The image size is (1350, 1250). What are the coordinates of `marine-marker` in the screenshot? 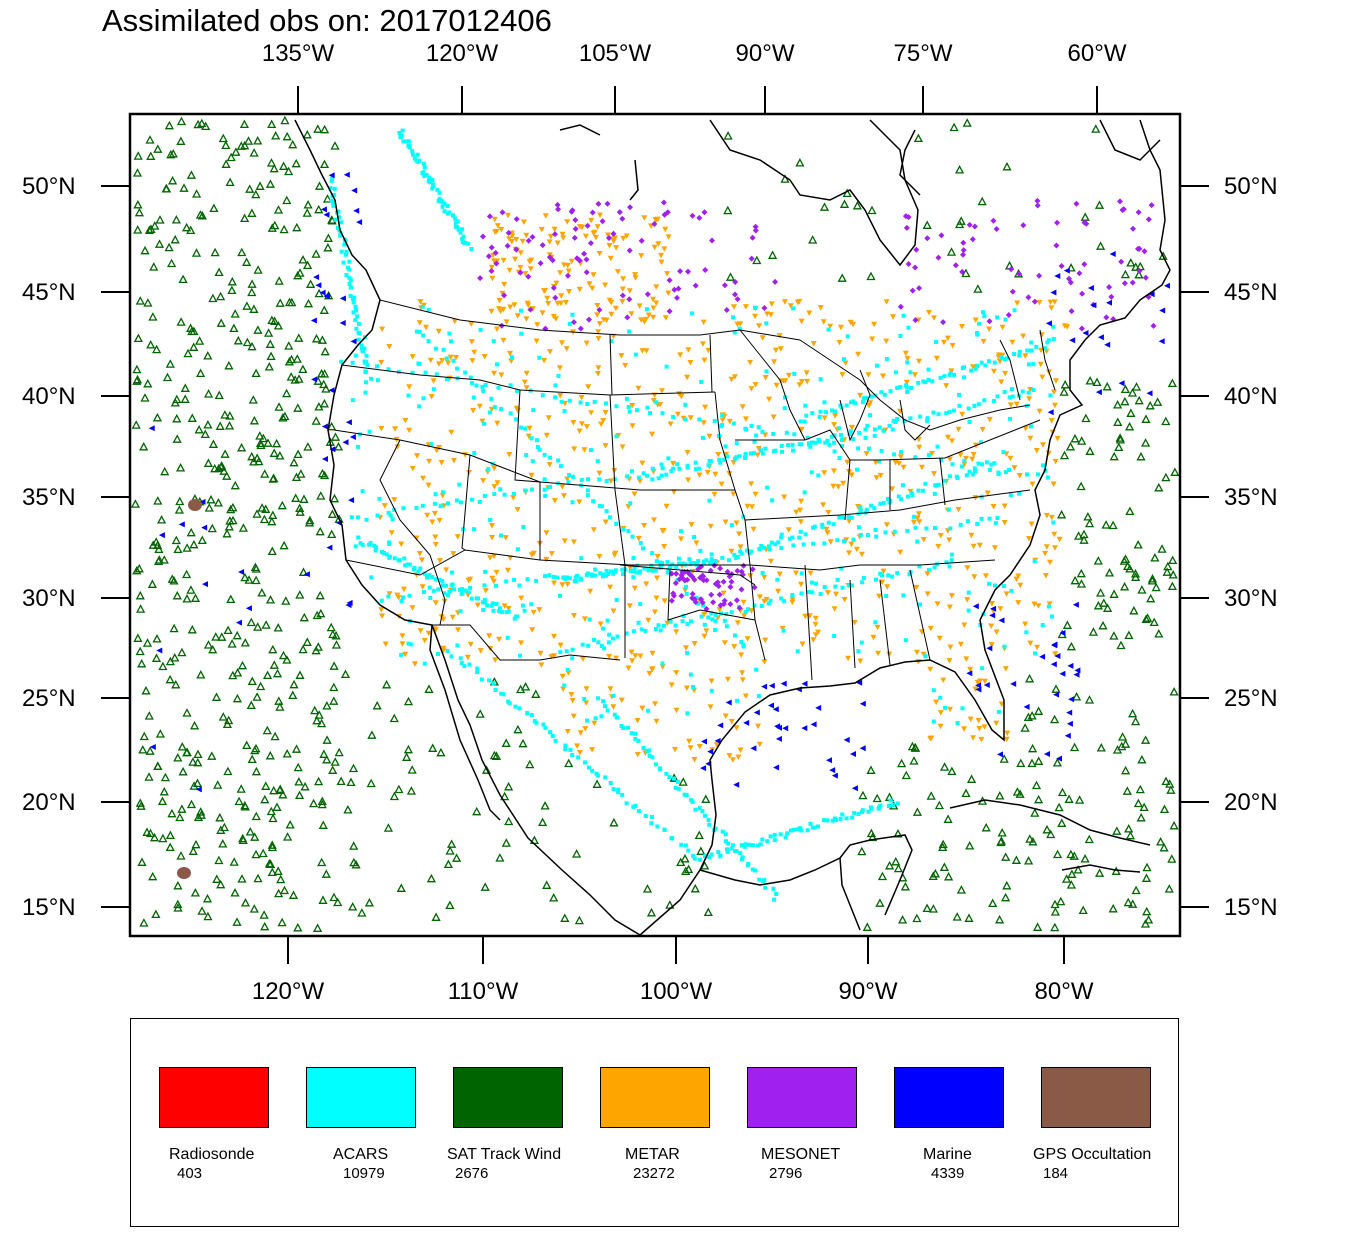 It's located at (785, 728).